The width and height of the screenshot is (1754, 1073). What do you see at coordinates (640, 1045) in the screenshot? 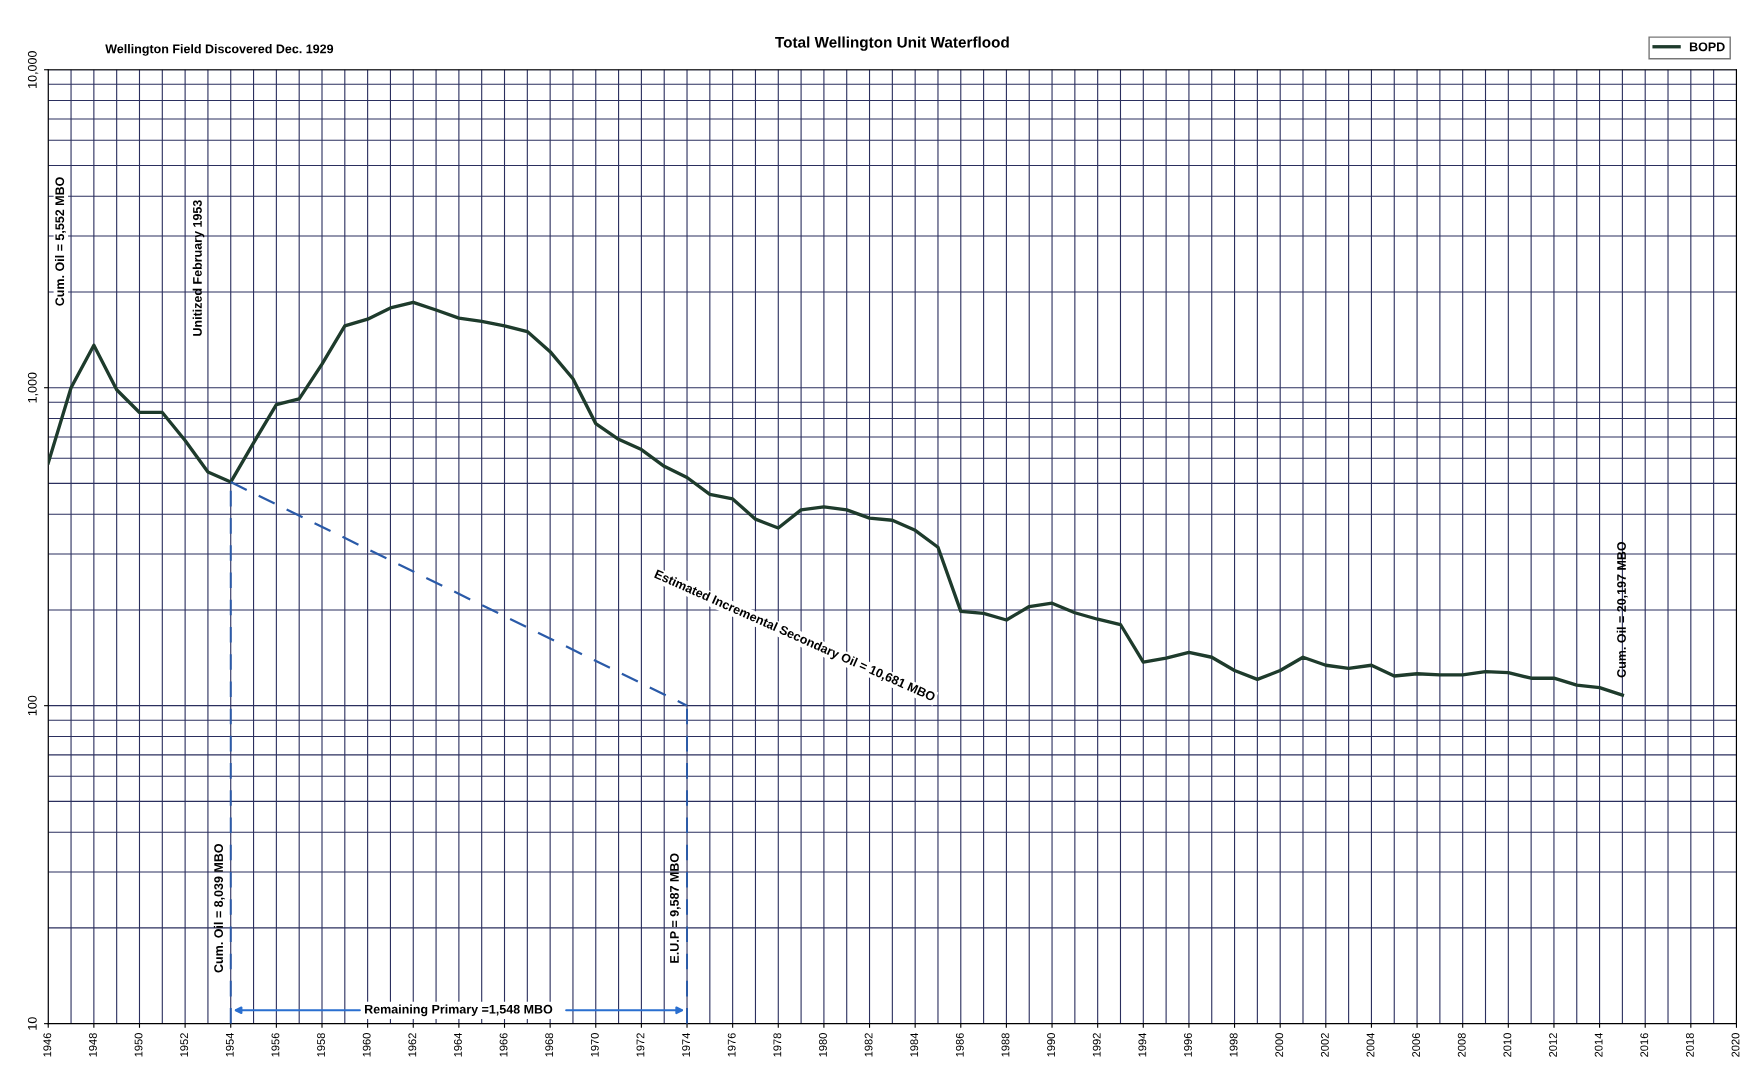
I see `x-tick-label: 1972` at bounding box center [640, 1045].